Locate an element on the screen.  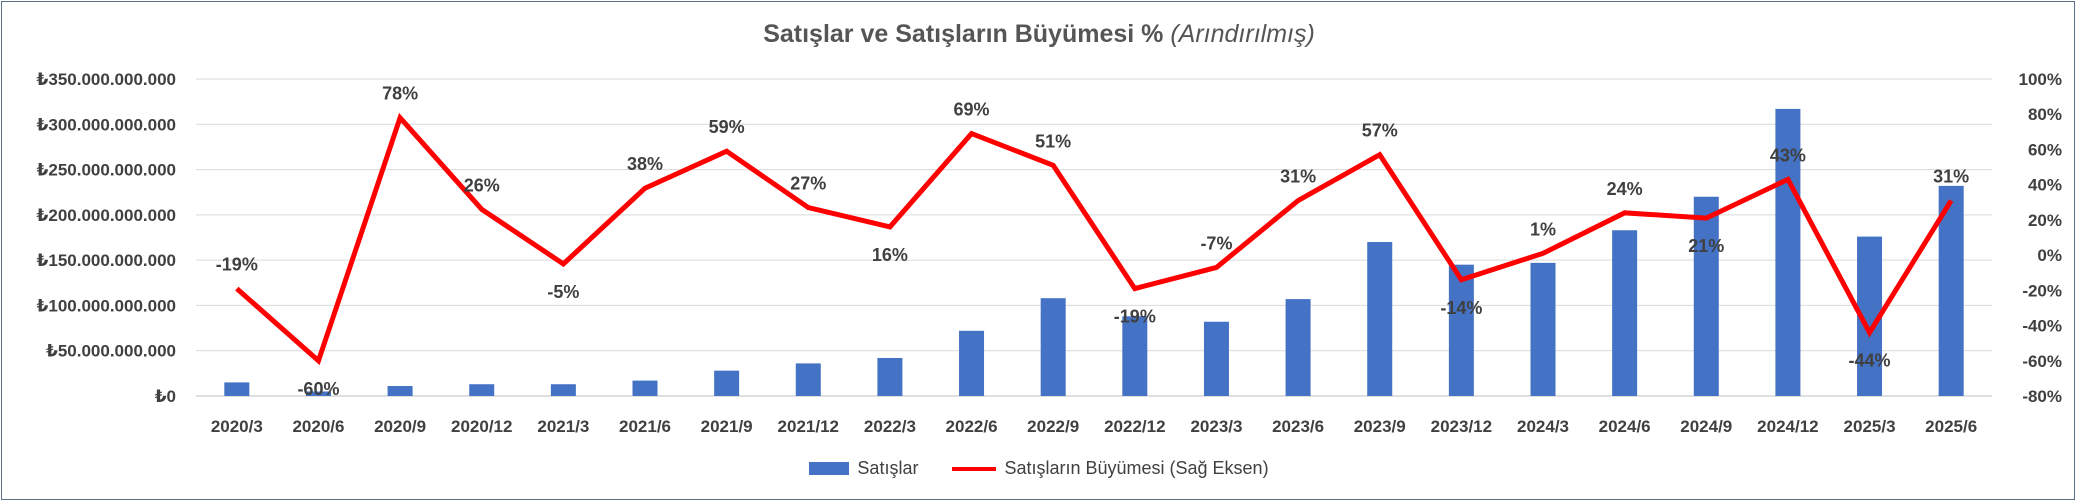
right-tick-label: 60% is located at coordinates (2045, 149).